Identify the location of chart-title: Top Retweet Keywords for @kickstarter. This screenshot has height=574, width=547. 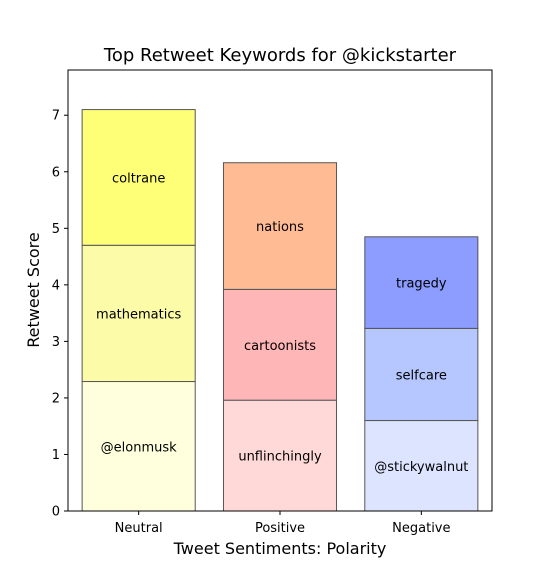
(280, 55).